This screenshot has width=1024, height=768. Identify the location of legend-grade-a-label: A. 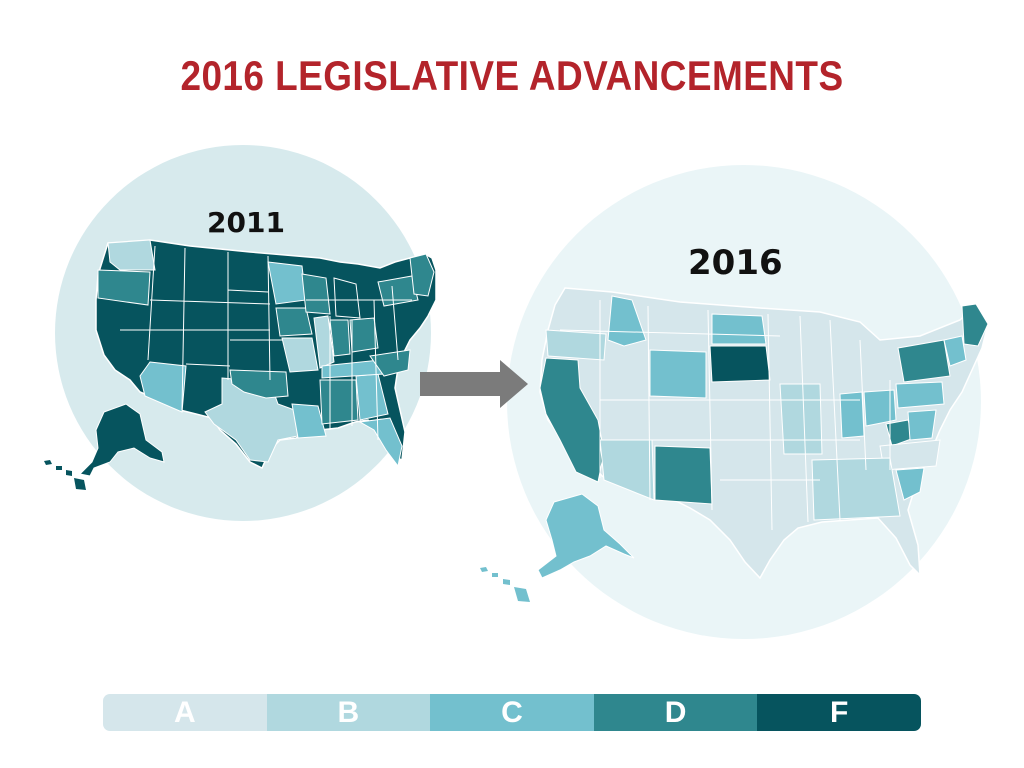
(184, 712).